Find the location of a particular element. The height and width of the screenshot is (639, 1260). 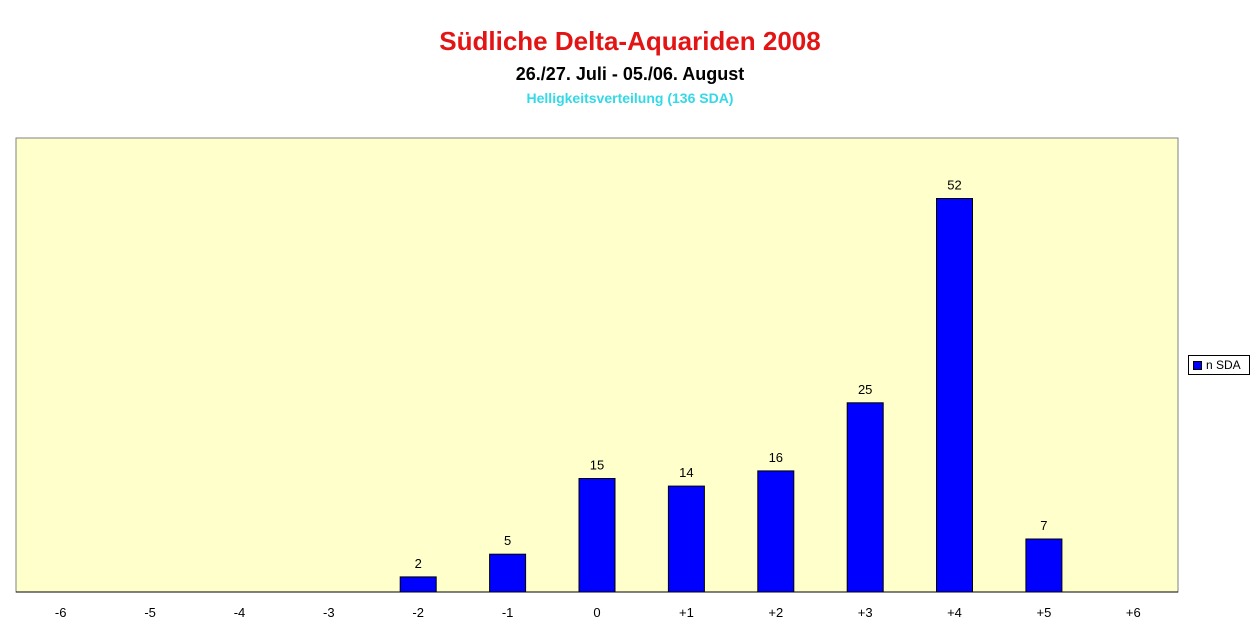

chart-subtitle-secondary: Helligkeitsverteilung (136 SDA) is located at coordinates (630, 98).